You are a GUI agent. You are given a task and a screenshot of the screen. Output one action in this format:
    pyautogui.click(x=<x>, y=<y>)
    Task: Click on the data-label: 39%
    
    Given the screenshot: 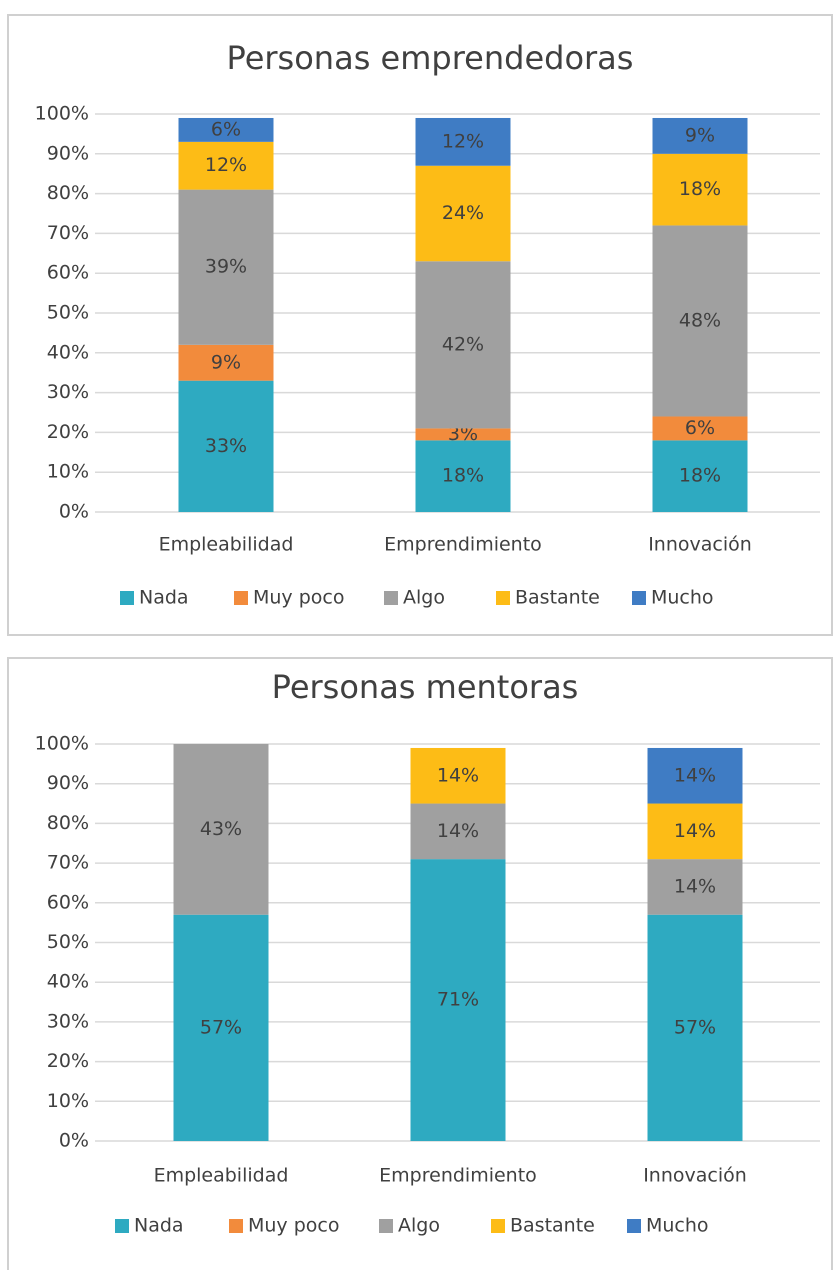 What is the action you would take?
    pyautogui.click(x=226, y=267)
    